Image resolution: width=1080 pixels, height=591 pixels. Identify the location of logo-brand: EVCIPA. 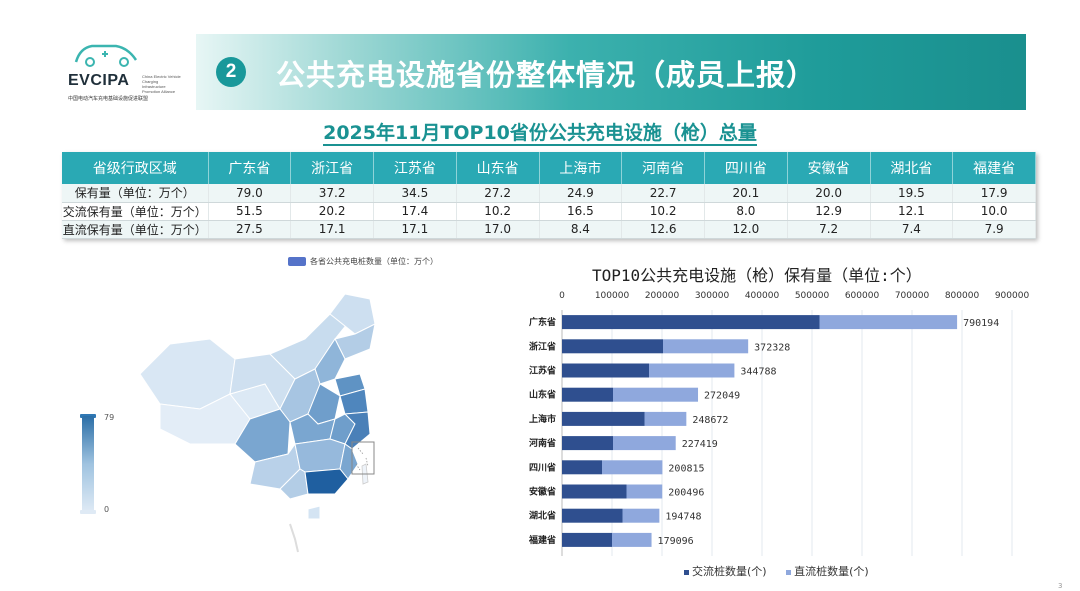
(99, 80).